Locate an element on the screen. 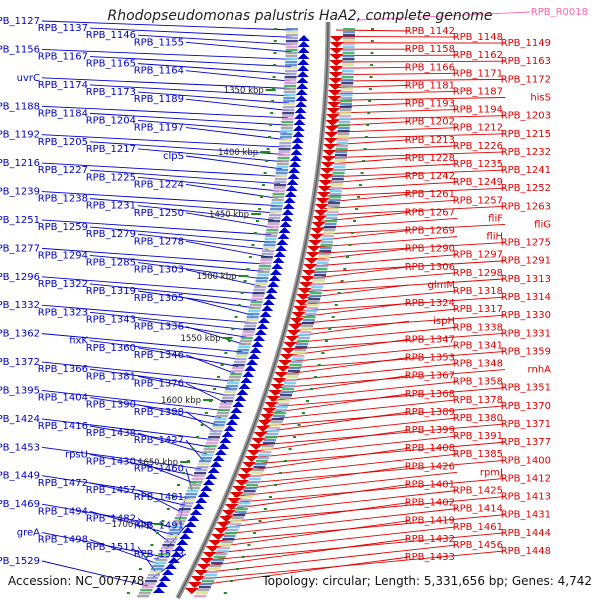  gene-label: RPB_1378 is located at coordinates (478, 400).